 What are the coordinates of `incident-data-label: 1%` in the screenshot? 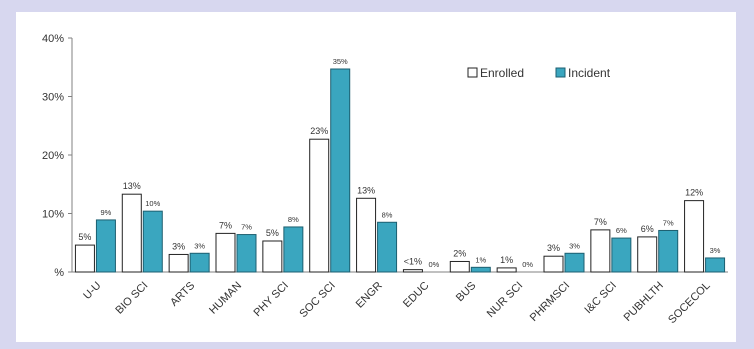 It's located at (480, 259).